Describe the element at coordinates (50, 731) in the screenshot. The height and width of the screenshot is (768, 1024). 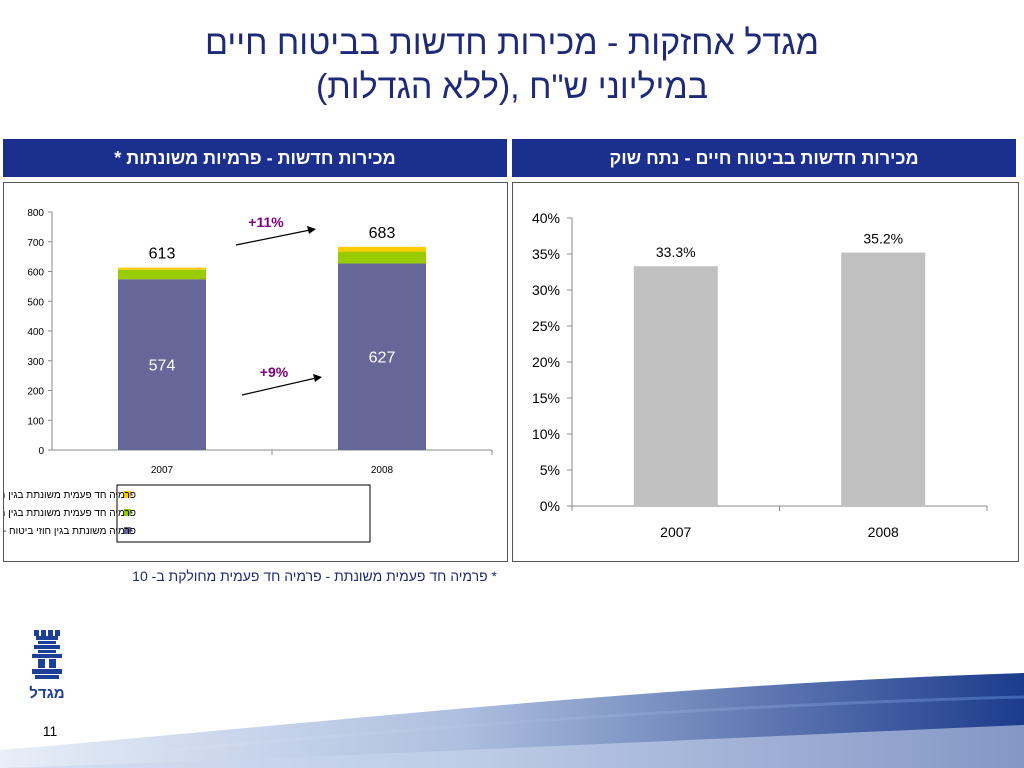
I see `page-number: 11` at that location.